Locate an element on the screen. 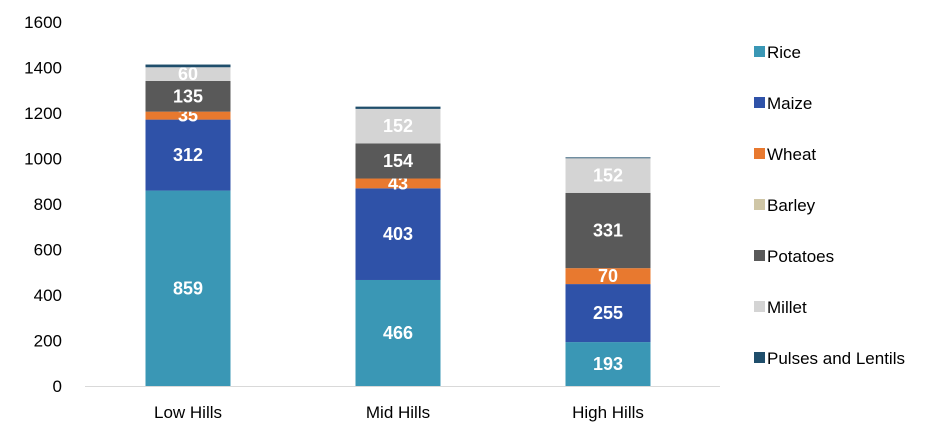 This screenshot has width=935, height=425. data-label: 135 is located at coordinates (188, 96).